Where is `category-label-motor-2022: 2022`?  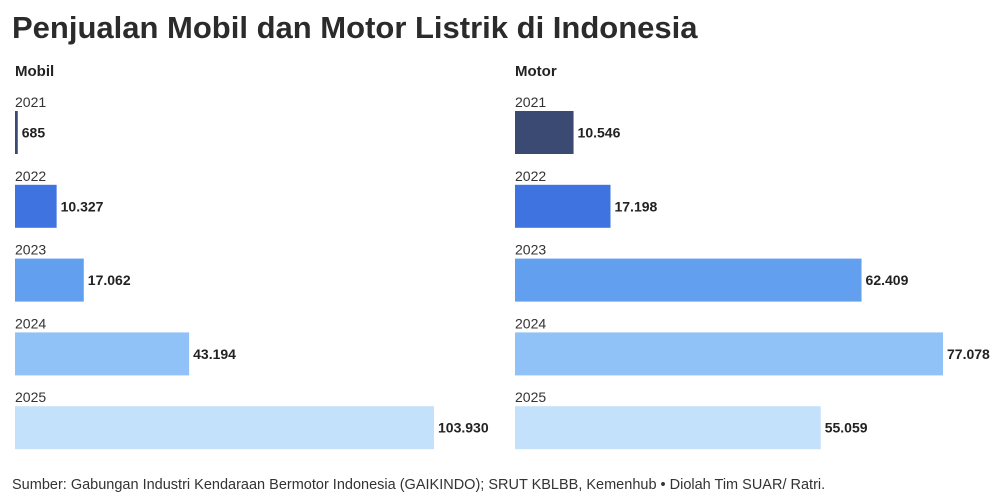
category-label-motor-2022: 2022 is located at coordinates (530, 176).